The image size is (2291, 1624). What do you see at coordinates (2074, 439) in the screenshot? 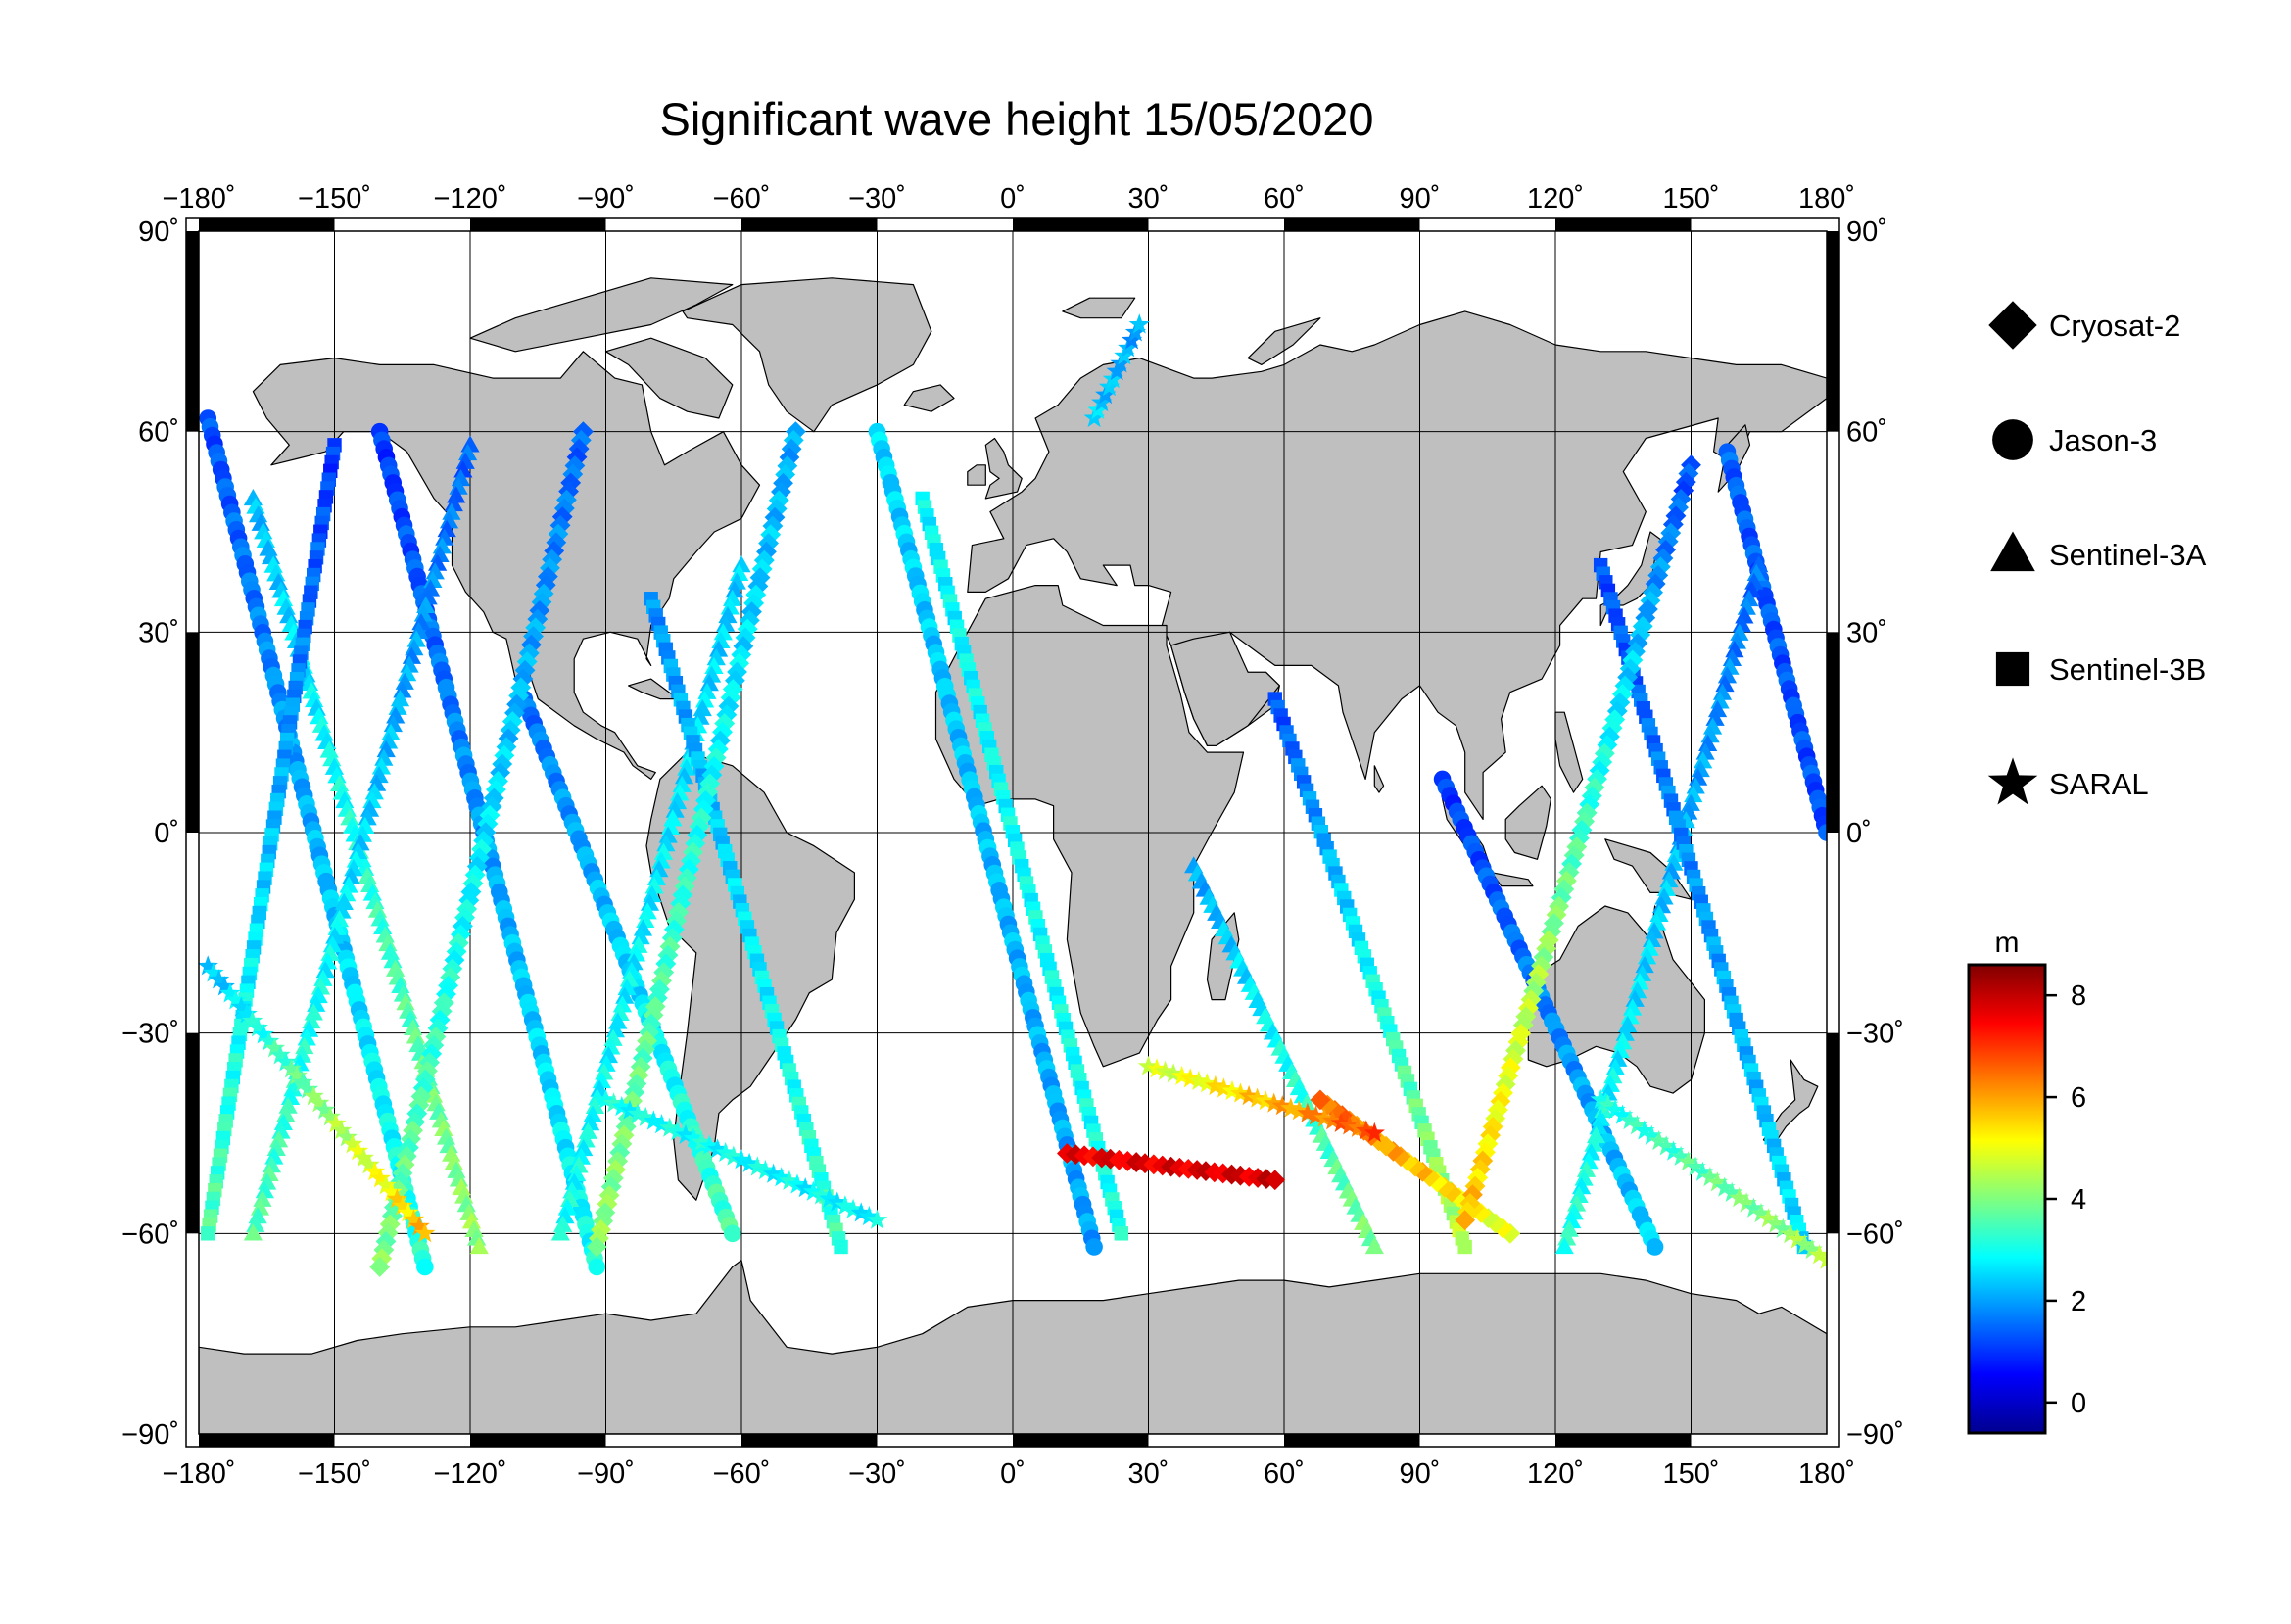
I see `legend-item-jason-3: Jason-3` at bounding box center [2074, 439].